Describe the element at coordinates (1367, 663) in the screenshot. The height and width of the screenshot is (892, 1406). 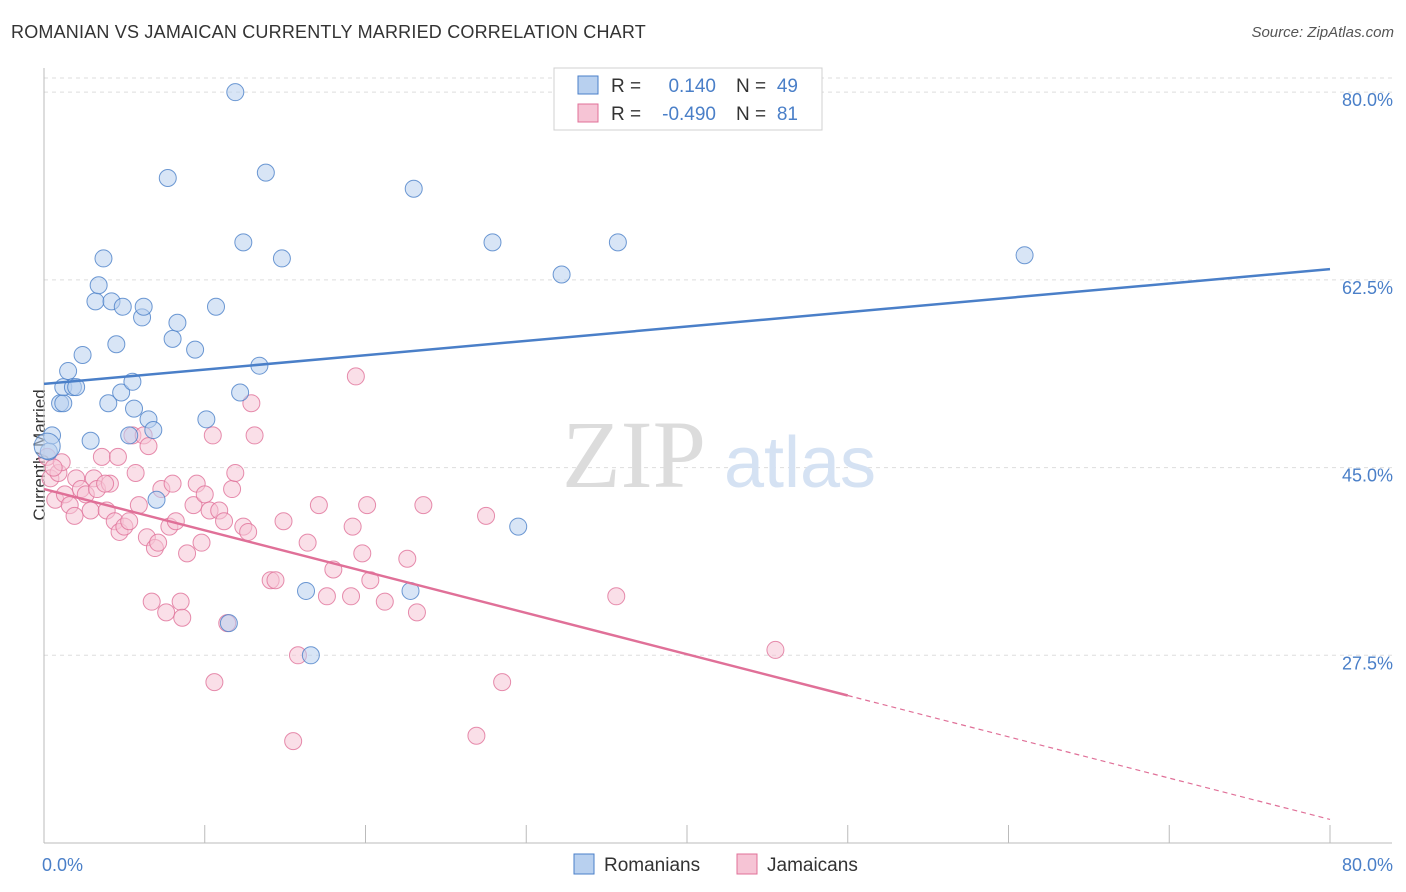
I see `y-tick-label-27.5: 27.5%` at that location.